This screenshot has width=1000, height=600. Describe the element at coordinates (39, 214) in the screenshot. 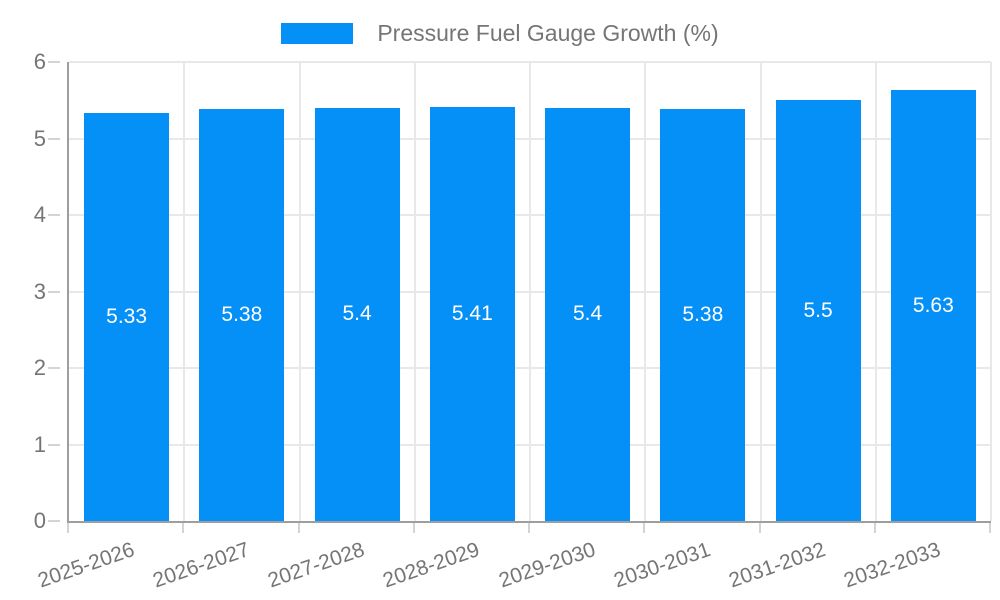

I see `y-axis-tick-label: 4` at that location.